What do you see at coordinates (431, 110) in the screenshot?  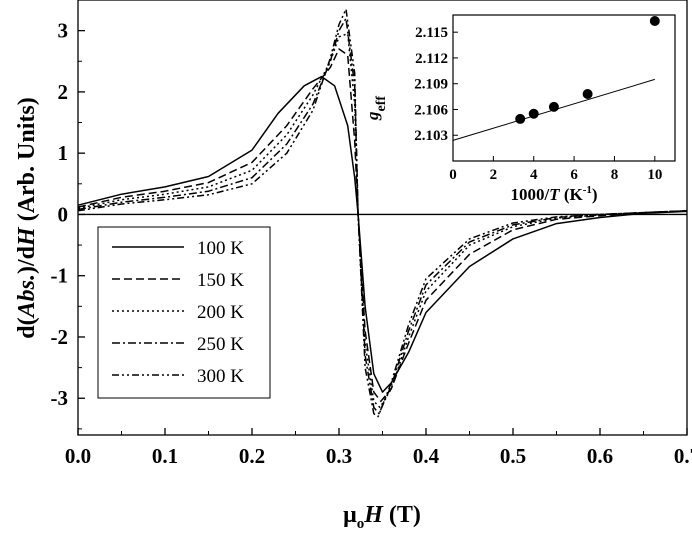 I see `inset-y-tick-label: 2.106` at bounding box center [431, 110].